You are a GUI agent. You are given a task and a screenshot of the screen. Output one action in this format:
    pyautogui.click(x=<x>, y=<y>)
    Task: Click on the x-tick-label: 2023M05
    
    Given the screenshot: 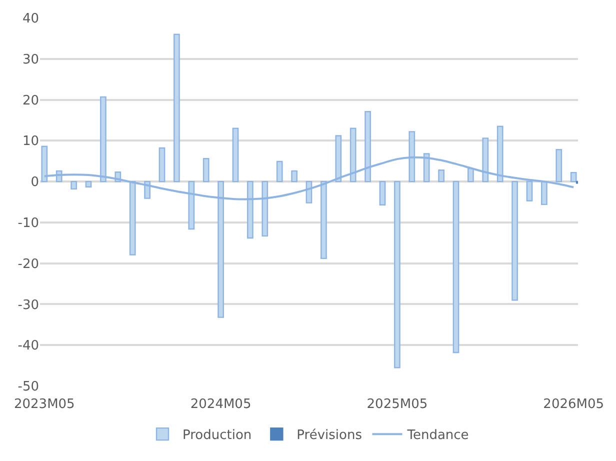 What is the action you would take?
    pyautogui.click(x=44, y=404)
    